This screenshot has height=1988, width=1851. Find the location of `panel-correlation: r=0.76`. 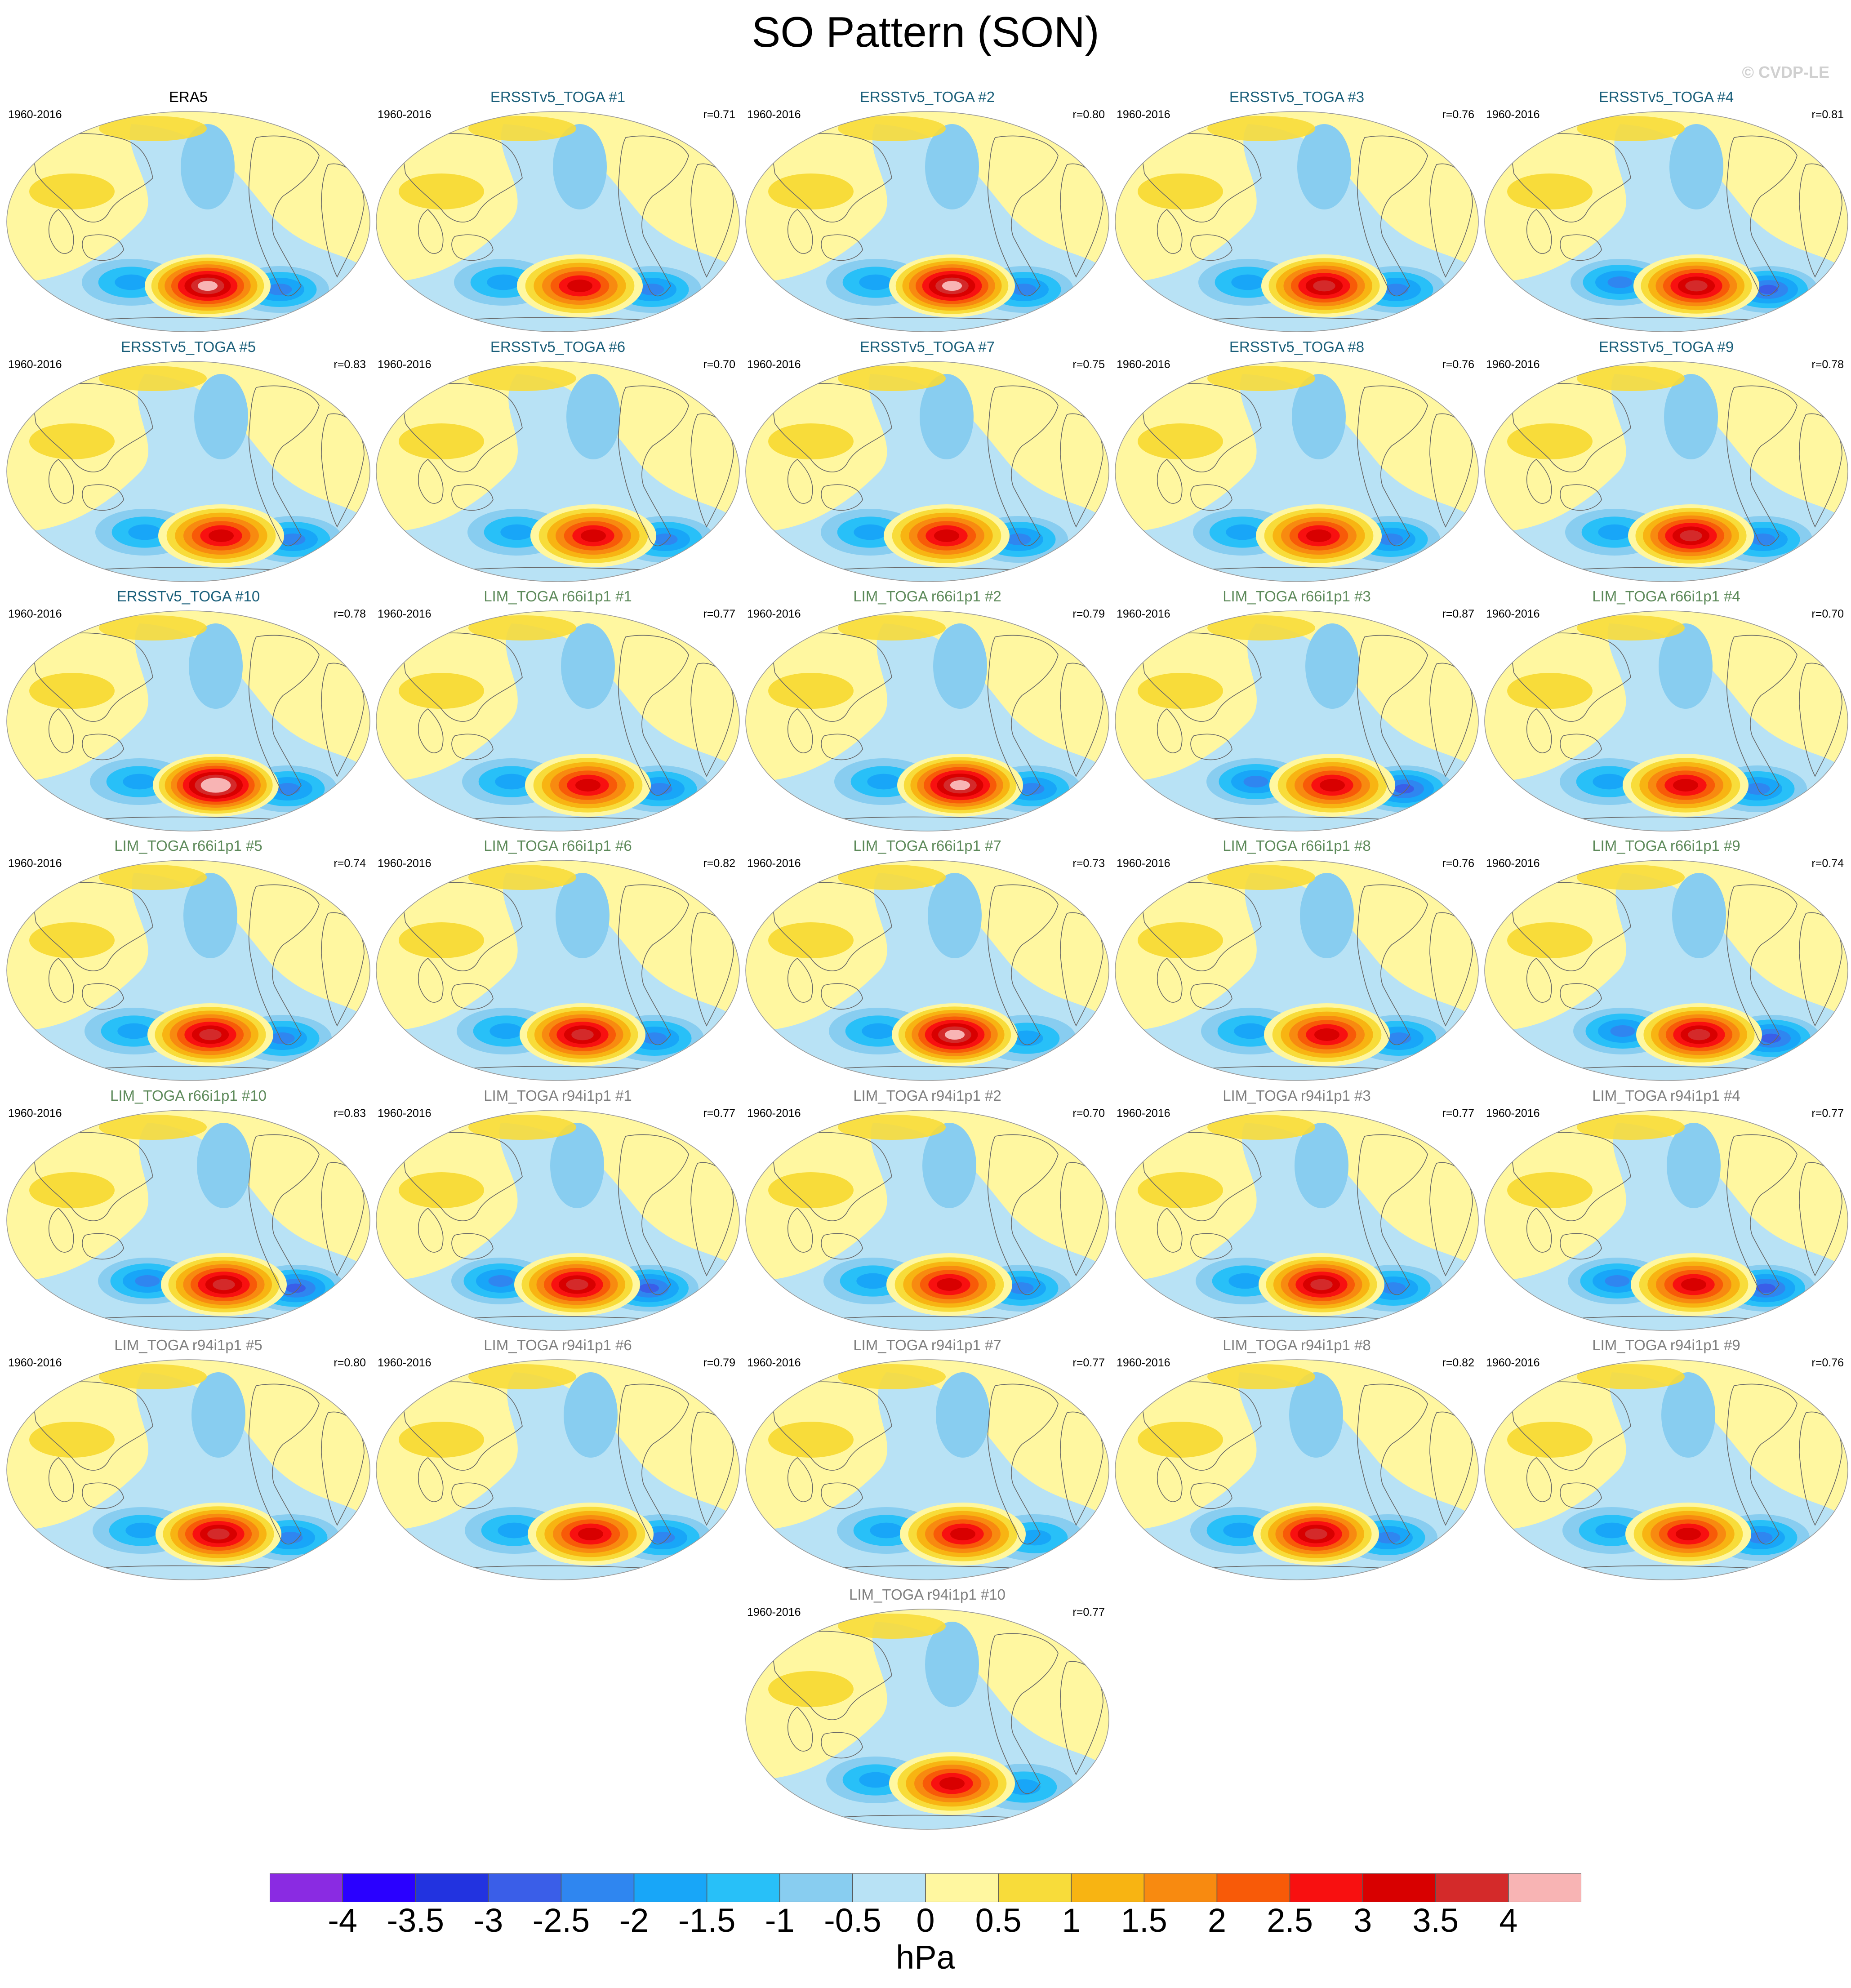

panel-correlation: r=0.76 is located at coordinates (1827, 1362).